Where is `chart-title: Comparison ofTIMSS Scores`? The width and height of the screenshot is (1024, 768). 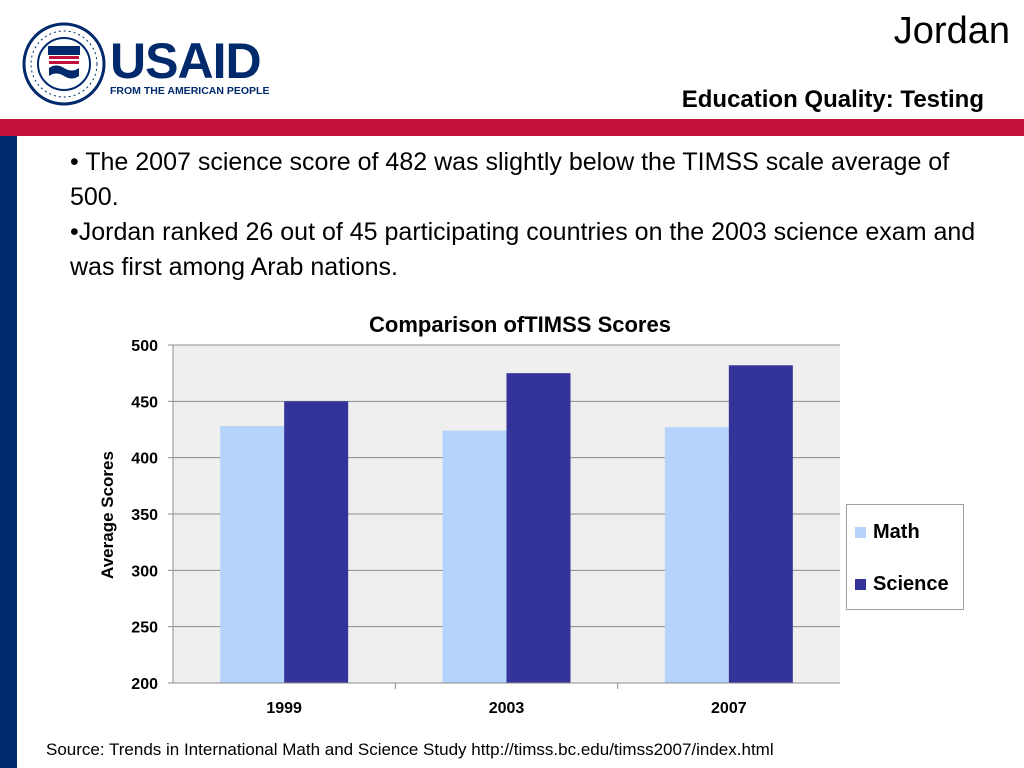 chart-title: Comparison ofTIMSS Scores is located at coordinates (520, 324).